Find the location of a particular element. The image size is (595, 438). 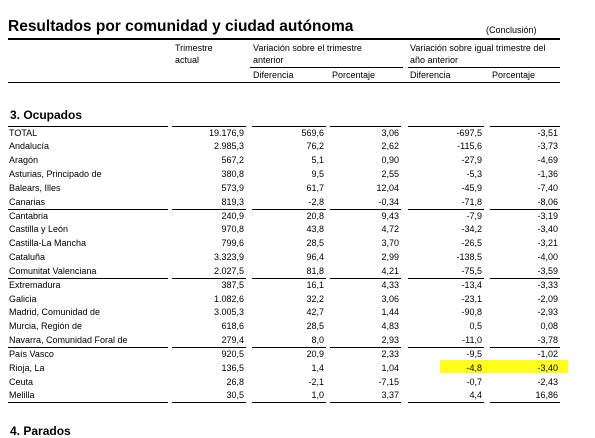

highlight is located at coordinates (504, 366).